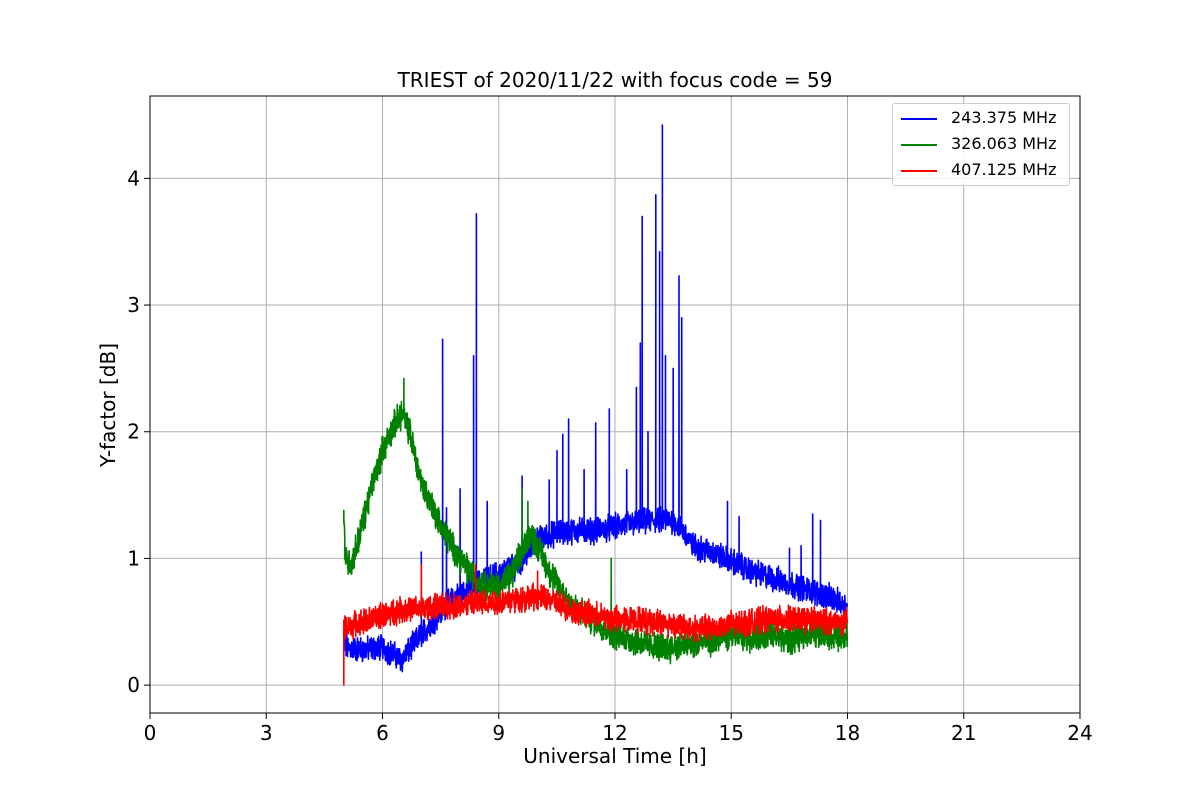 The width and height of the screenshot is (1200, 800). I want to click on x-tick-label: 12, so click(614, 733).